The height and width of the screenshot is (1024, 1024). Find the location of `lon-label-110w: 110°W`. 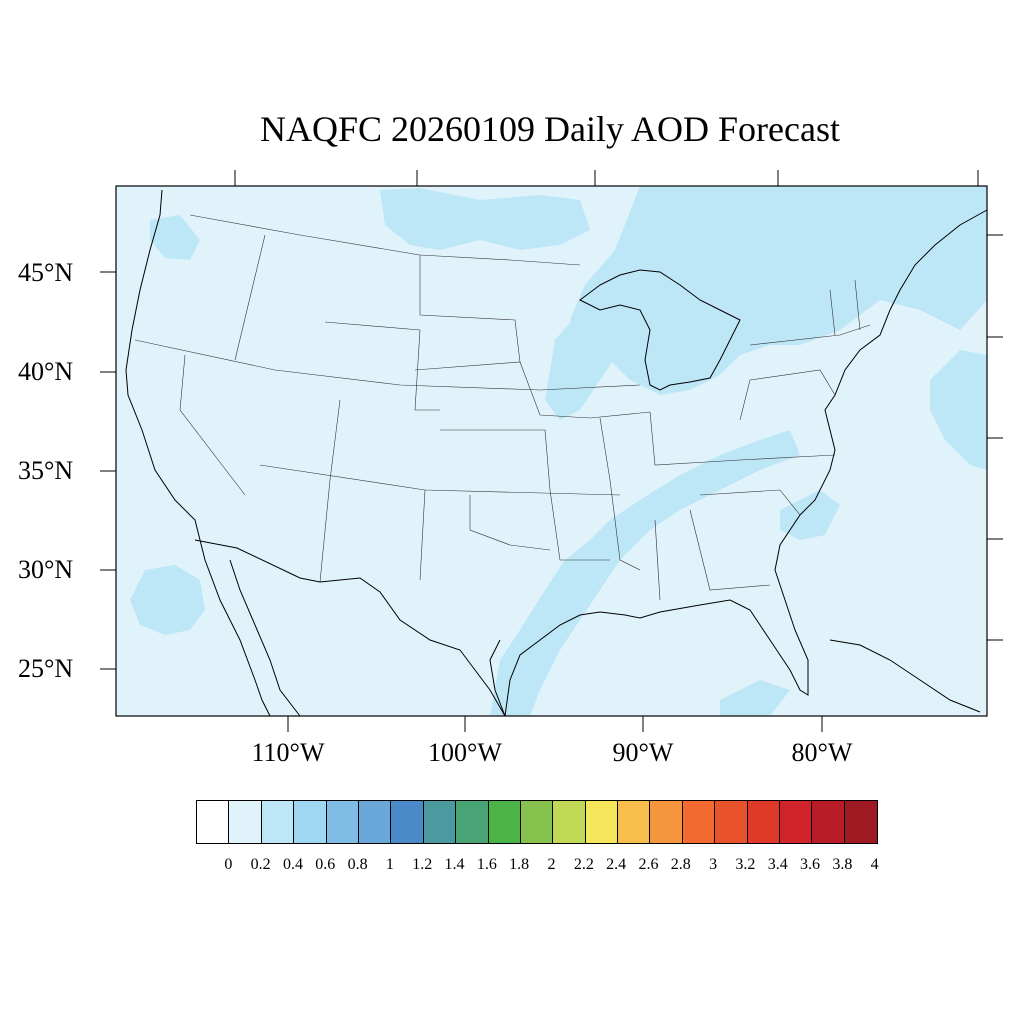

lon-label-110w: 110°W is located at coordinates (288, 752).